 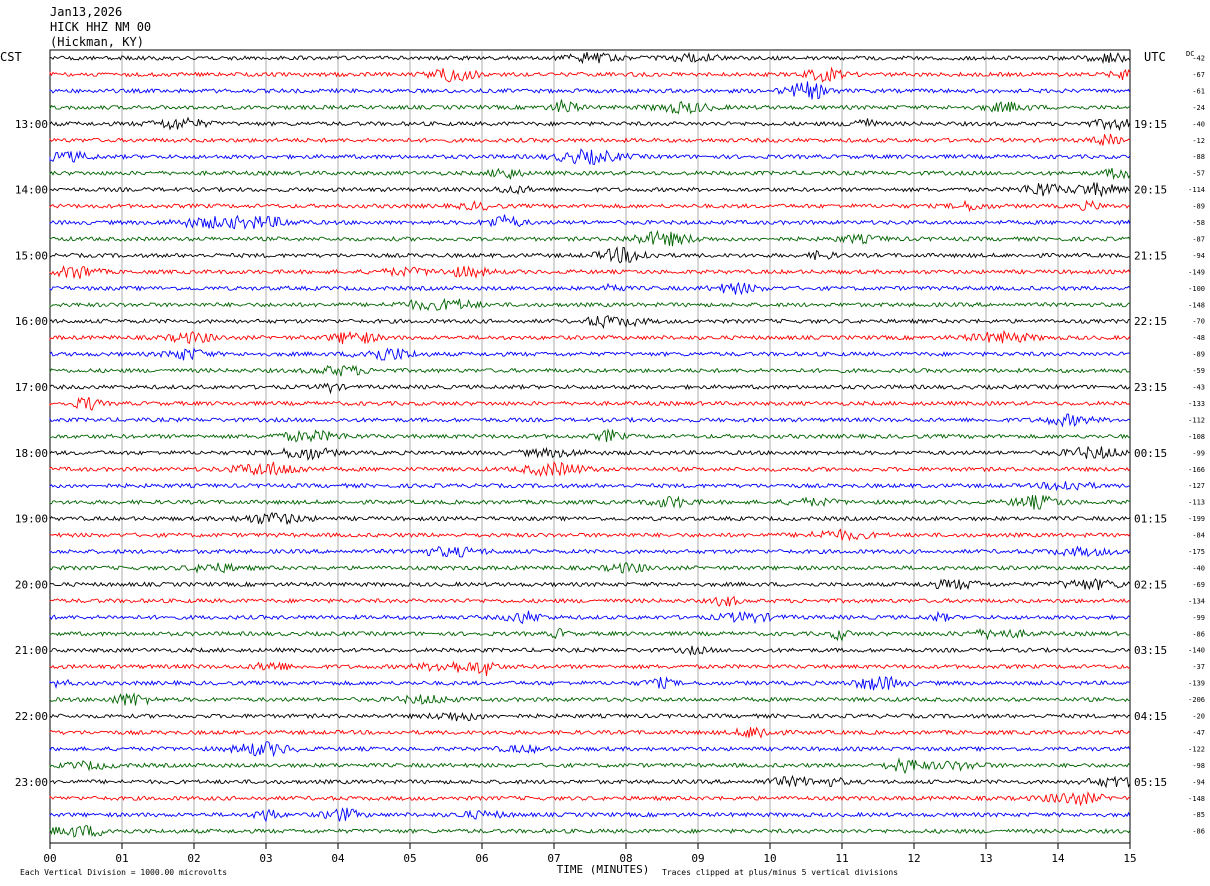 What do you see at coordinates (11, 57) in the screenshot?
I see `left-timezone-label: CST` at bounding box center [11, 57].